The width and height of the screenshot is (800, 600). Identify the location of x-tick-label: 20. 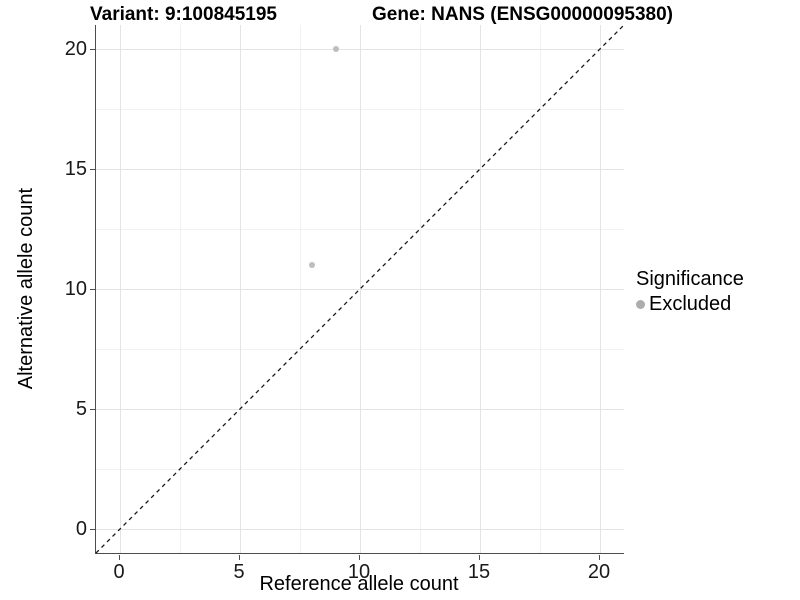
(599, 572).